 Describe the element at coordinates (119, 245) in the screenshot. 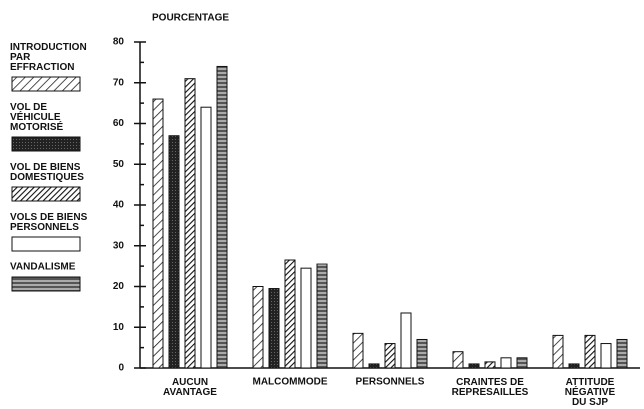

I see `y-tick-label: 30` at that location.